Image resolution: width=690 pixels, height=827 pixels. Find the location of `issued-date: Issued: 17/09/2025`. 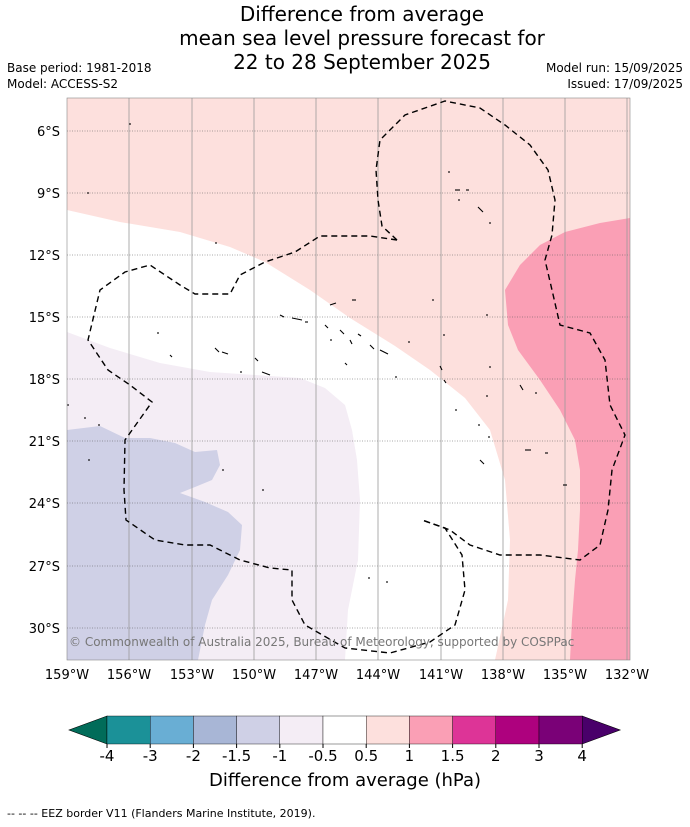

issued-date: Issued: 17/09/2025 is located at coordinates (625, 84).